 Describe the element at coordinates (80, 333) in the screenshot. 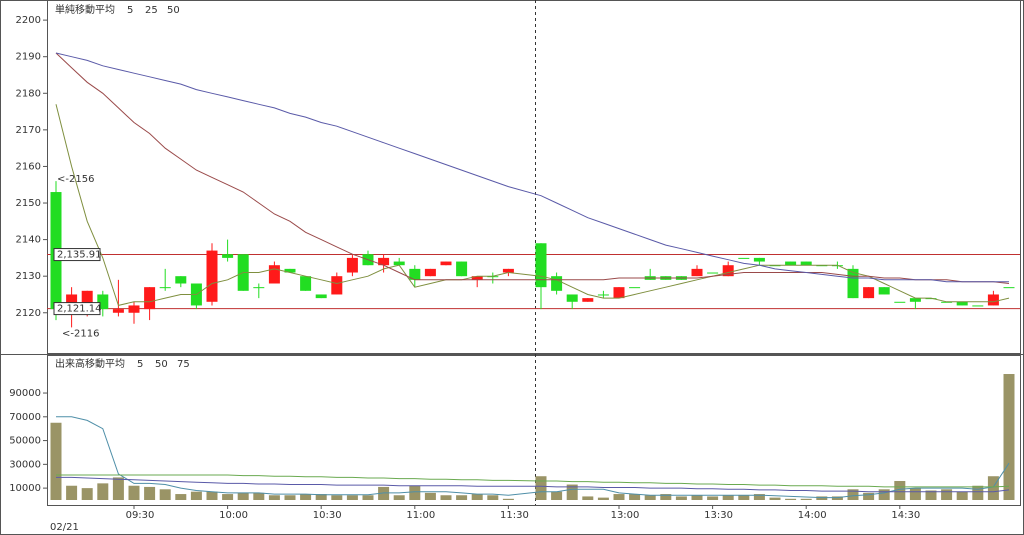

I see `annotation: <-2116` at that location.